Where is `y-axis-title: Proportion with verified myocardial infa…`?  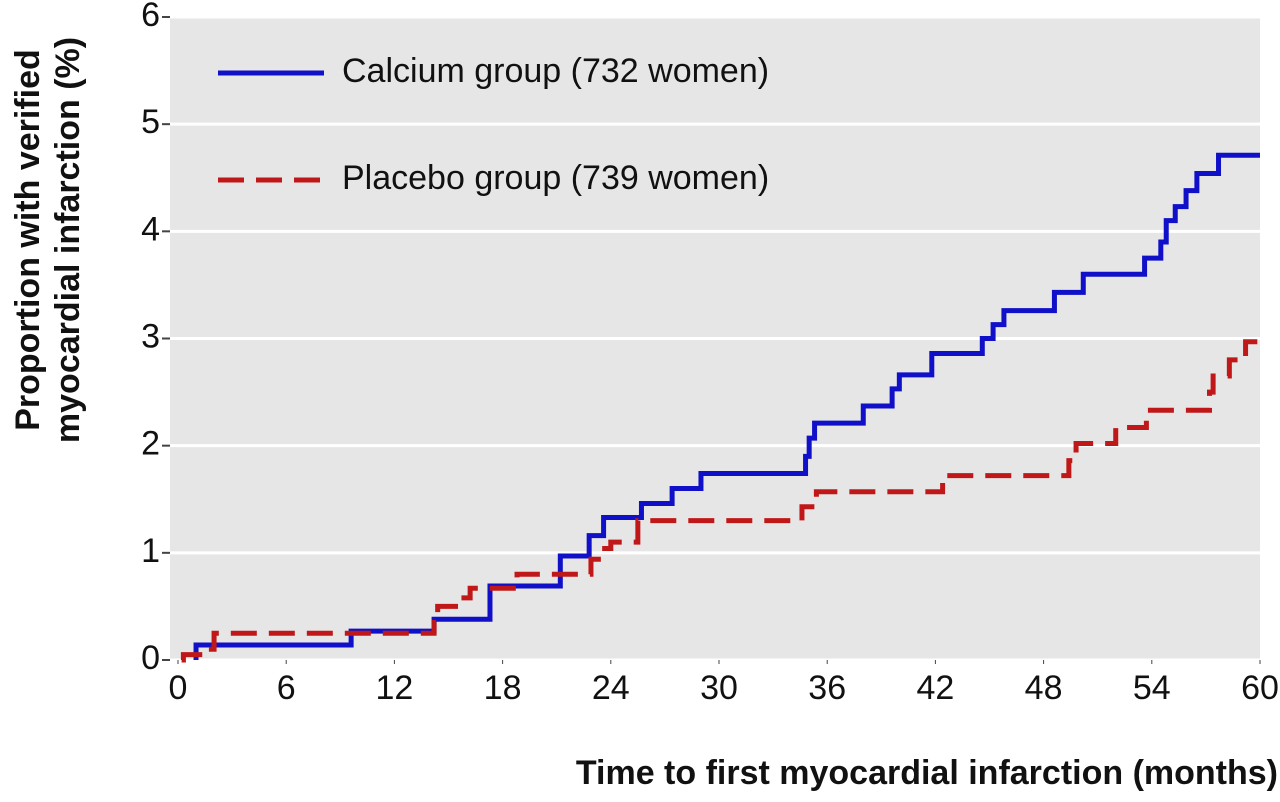 y-axis-title: Proportion with verified myocardial infa… is located at coordinates (48, 240).